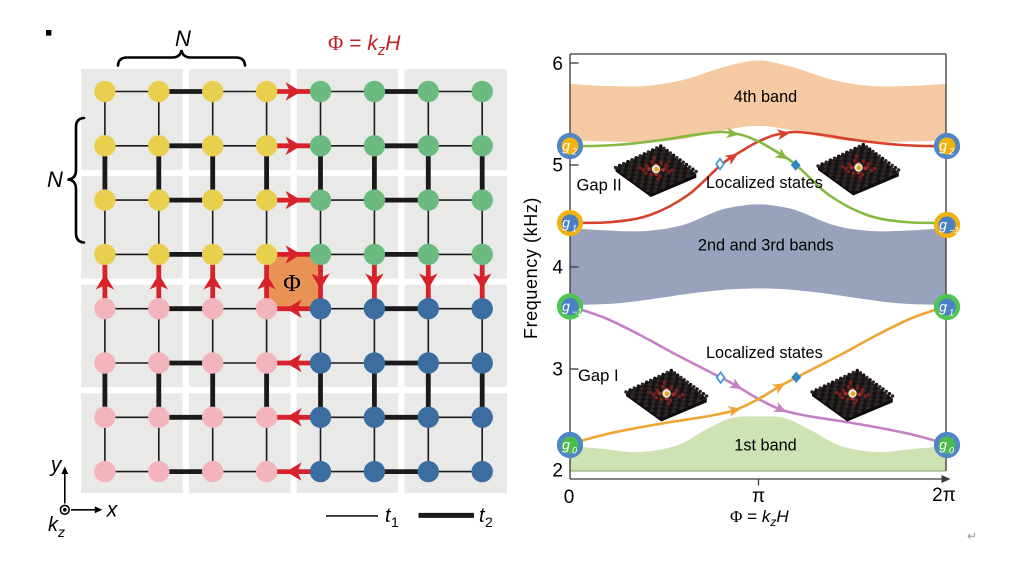  I want to click on svg-text: 3, so click(557, 370).